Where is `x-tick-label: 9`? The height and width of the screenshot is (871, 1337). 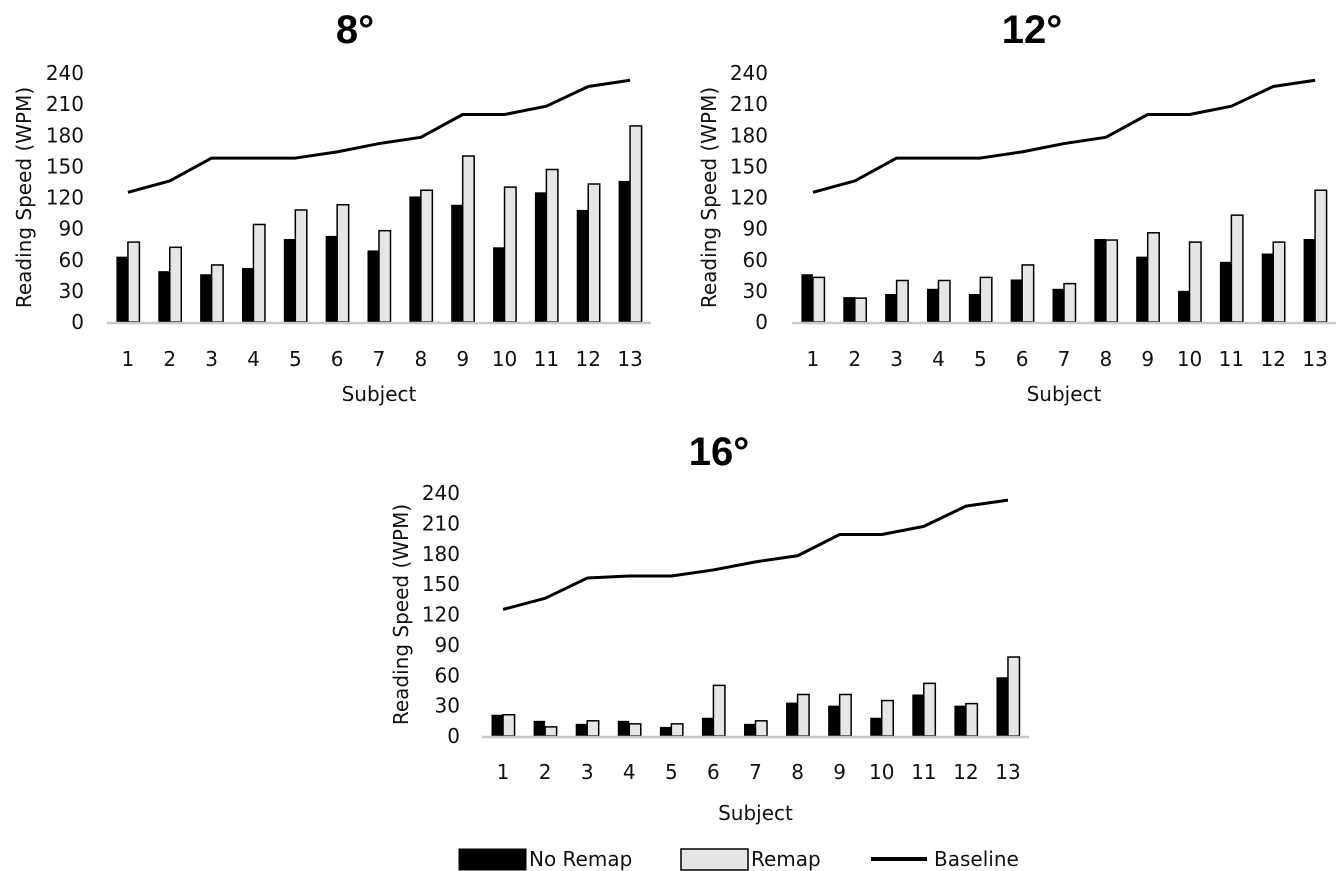
x-tick-label: 9 is located at coordinates (1147, 359).